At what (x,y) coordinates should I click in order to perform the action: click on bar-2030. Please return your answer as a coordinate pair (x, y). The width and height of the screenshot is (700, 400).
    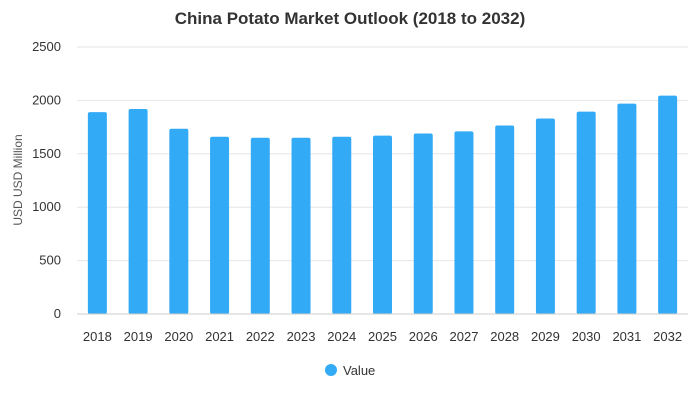
    Looking at the image, I should click on (586, 212).